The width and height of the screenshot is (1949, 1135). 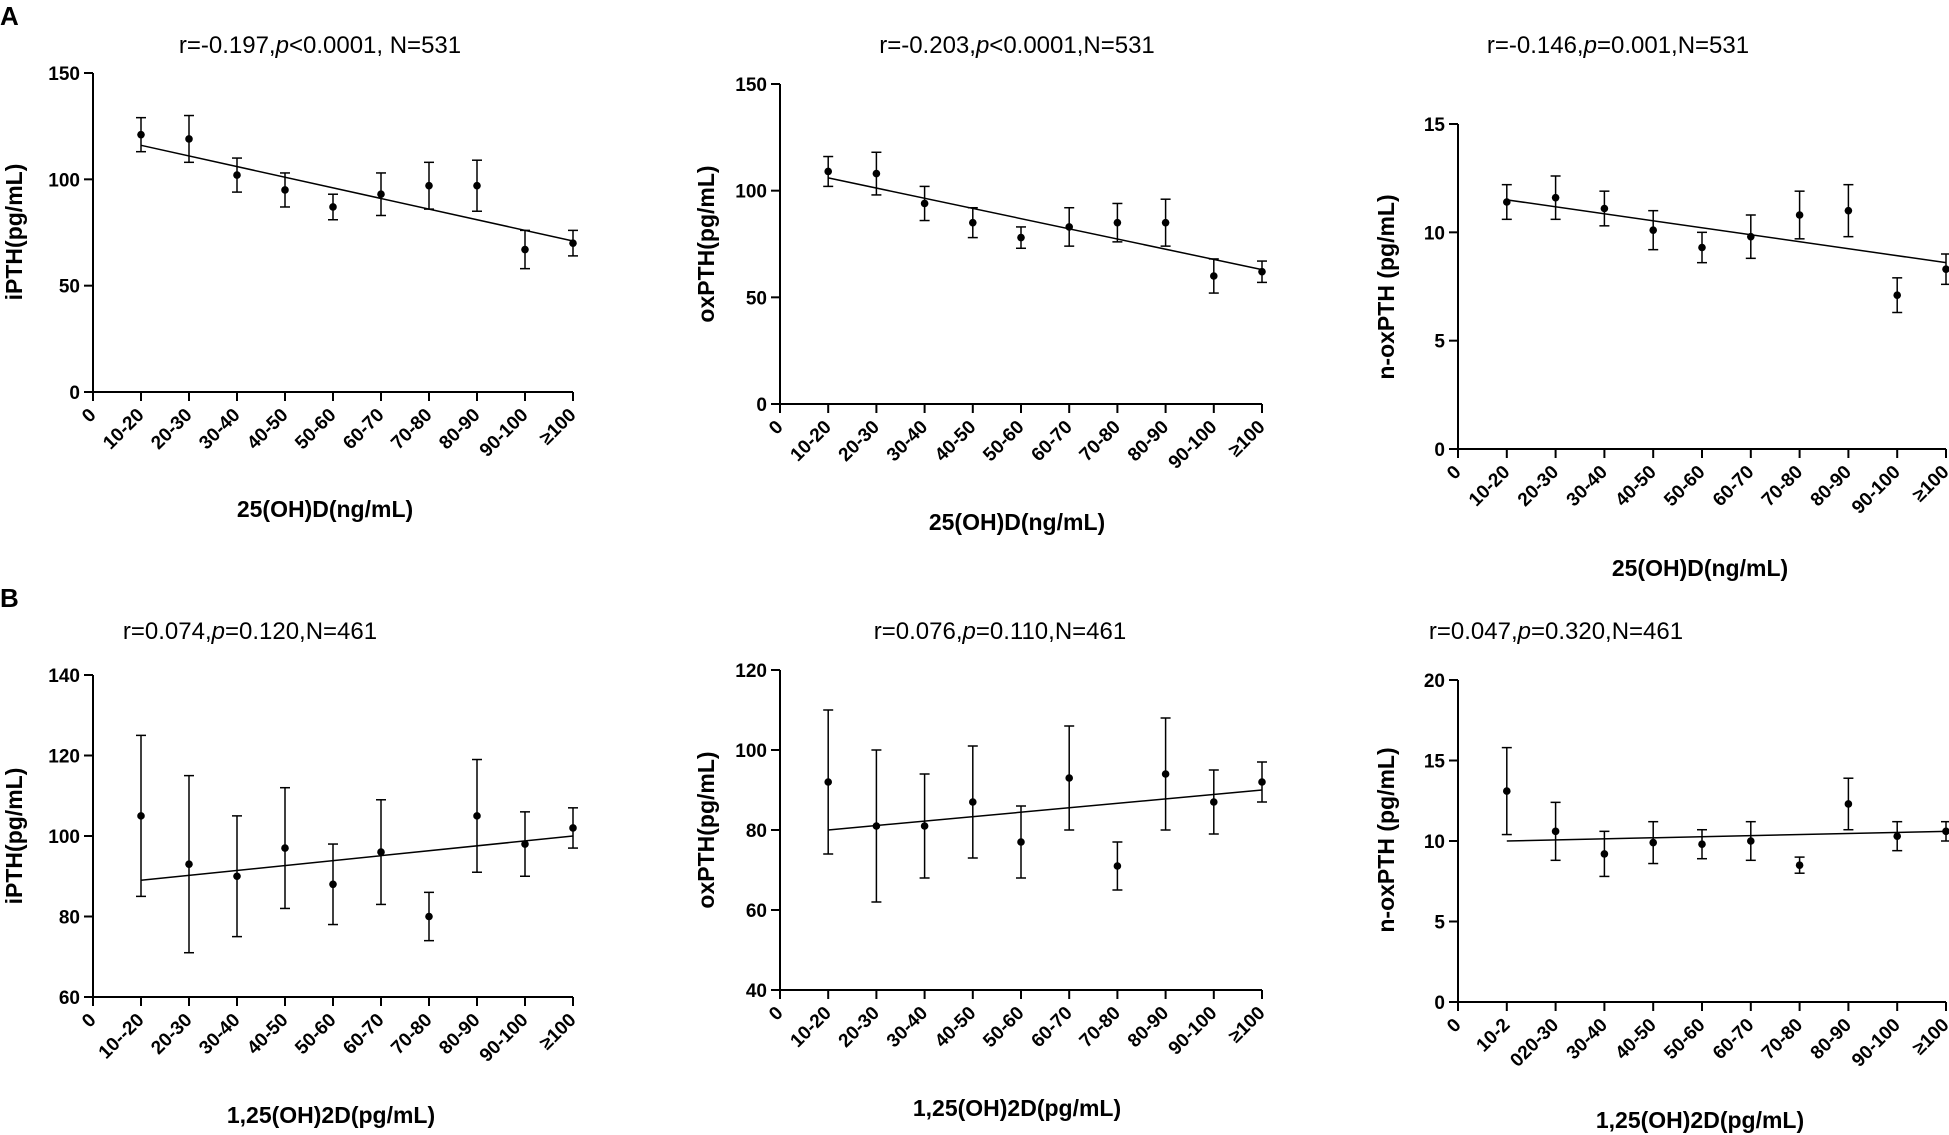 I want to click on x-axis-title: 25(OH)D(ng/mL), so click(x=1017, y=522).